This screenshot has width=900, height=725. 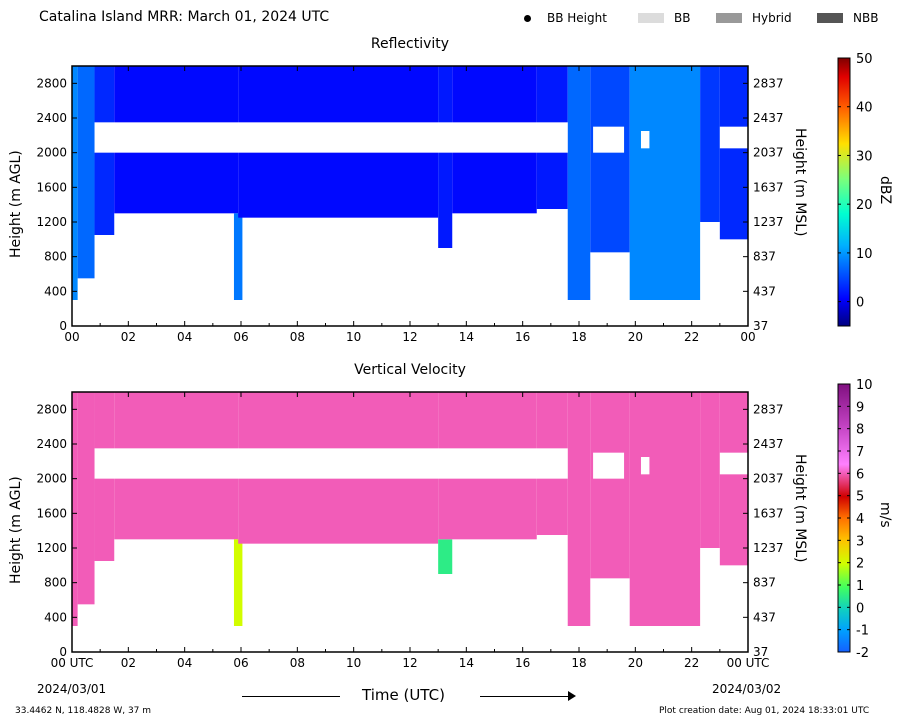 What do you see at coordinates (847, 18) in the screenshot?
I see `legend-item-nbb: NBB` at bounding box center [847, 18].